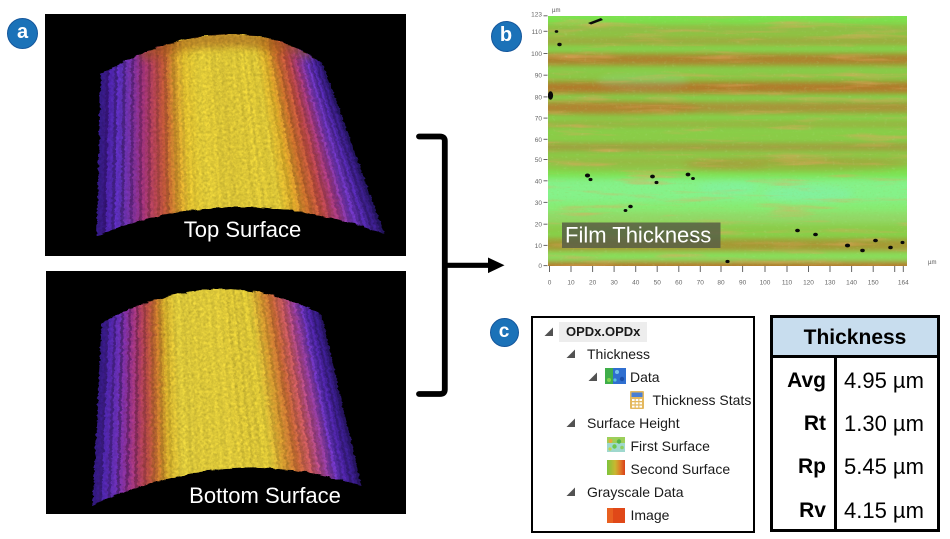 This screenshot has height=539, width=950. I want to click on svg-text: 130, so click(830, 283).